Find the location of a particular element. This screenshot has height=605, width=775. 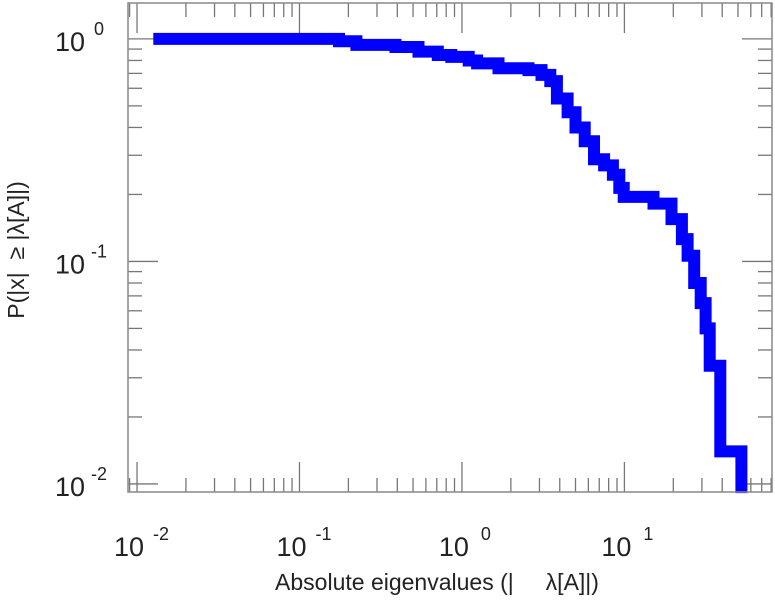

y-tick-labels: 10 0 10 -1 10 -2 is located at coordinates (81, 260).